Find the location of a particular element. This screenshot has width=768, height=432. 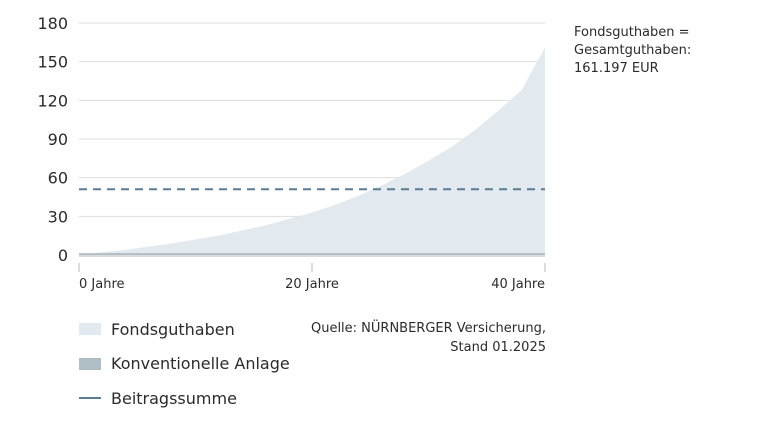

x-tick-label-1: 20 Jahre is located at coordinates (312, 284).